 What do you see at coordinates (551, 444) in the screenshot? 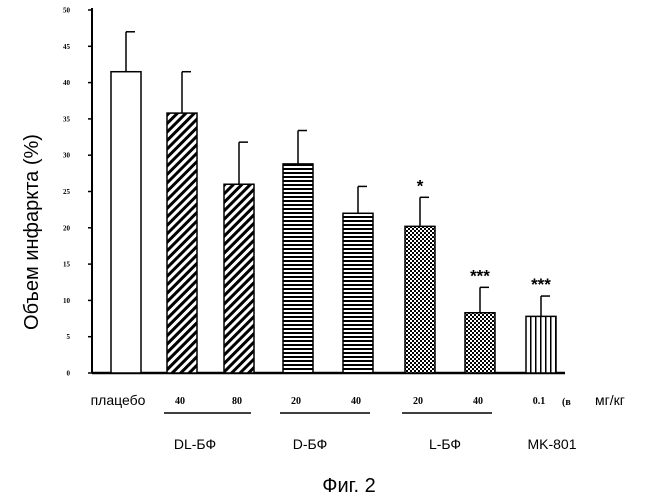
I see `group-label: MK-801` at bounding box center [551, 444].